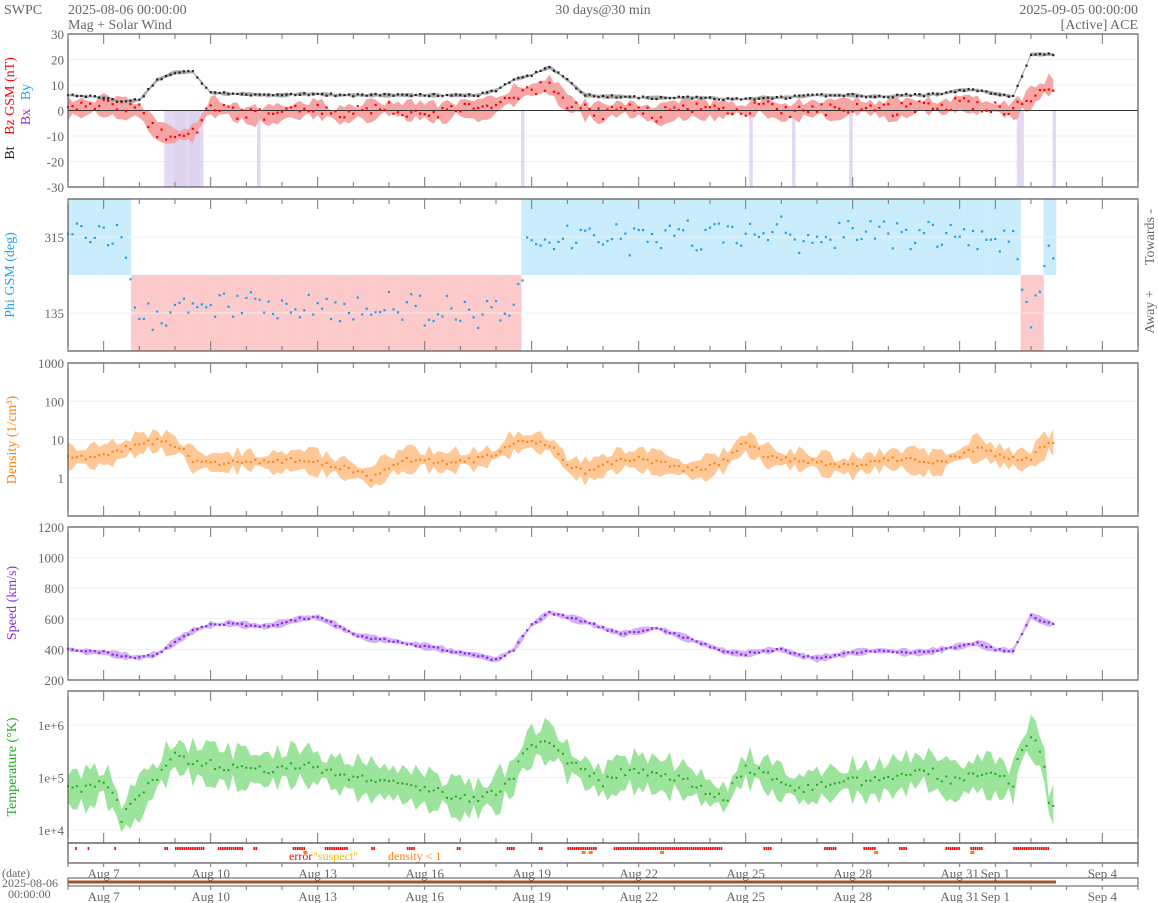  Describe the element at coordinates (638, 896) in the screenshot. I see `x-tick-label-bottom: Aug 22` at that location.